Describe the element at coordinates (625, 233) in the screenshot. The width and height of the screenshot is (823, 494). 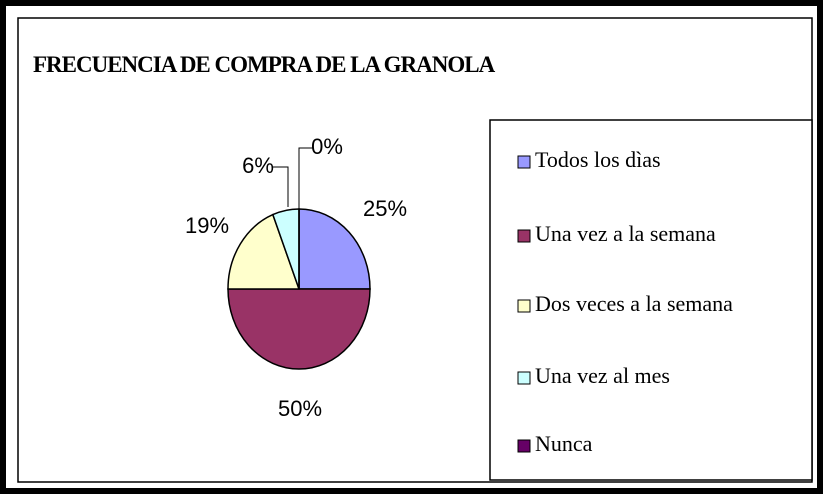
I see `legend-label: Una vez a la semana` at that location.